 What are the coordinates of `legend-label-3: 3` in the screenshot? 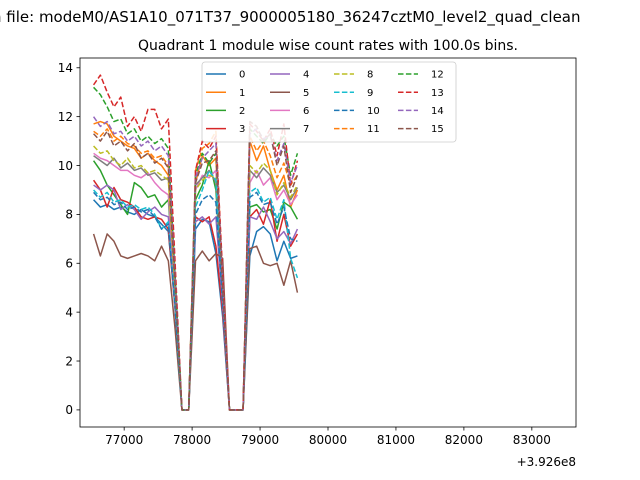 It's located at (242, 129).